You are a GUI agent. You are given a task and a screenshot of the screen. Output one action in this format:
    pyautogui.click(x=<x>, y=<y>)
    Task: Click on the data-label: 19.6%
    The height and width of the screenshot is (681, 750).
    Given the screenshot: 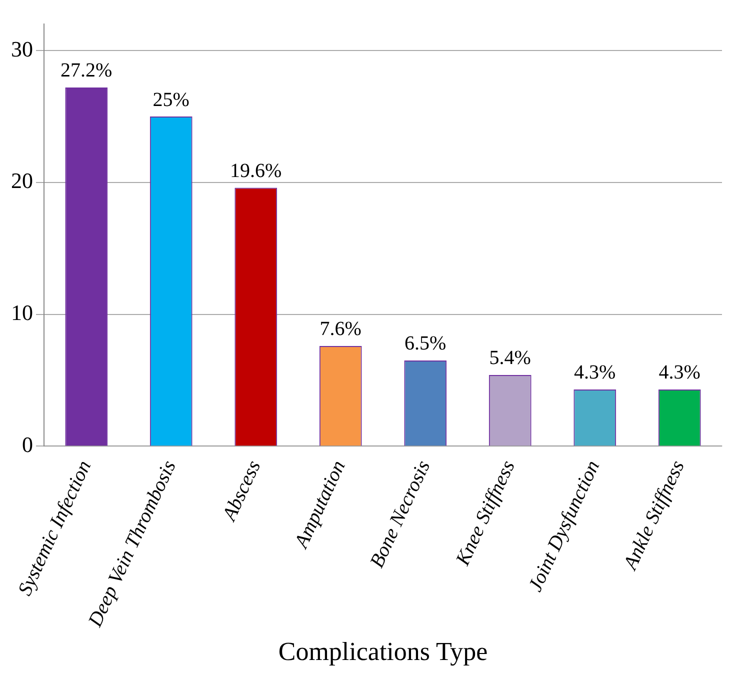 What is the action you would take?
    pyautogui.click(x=256, y=171)
    